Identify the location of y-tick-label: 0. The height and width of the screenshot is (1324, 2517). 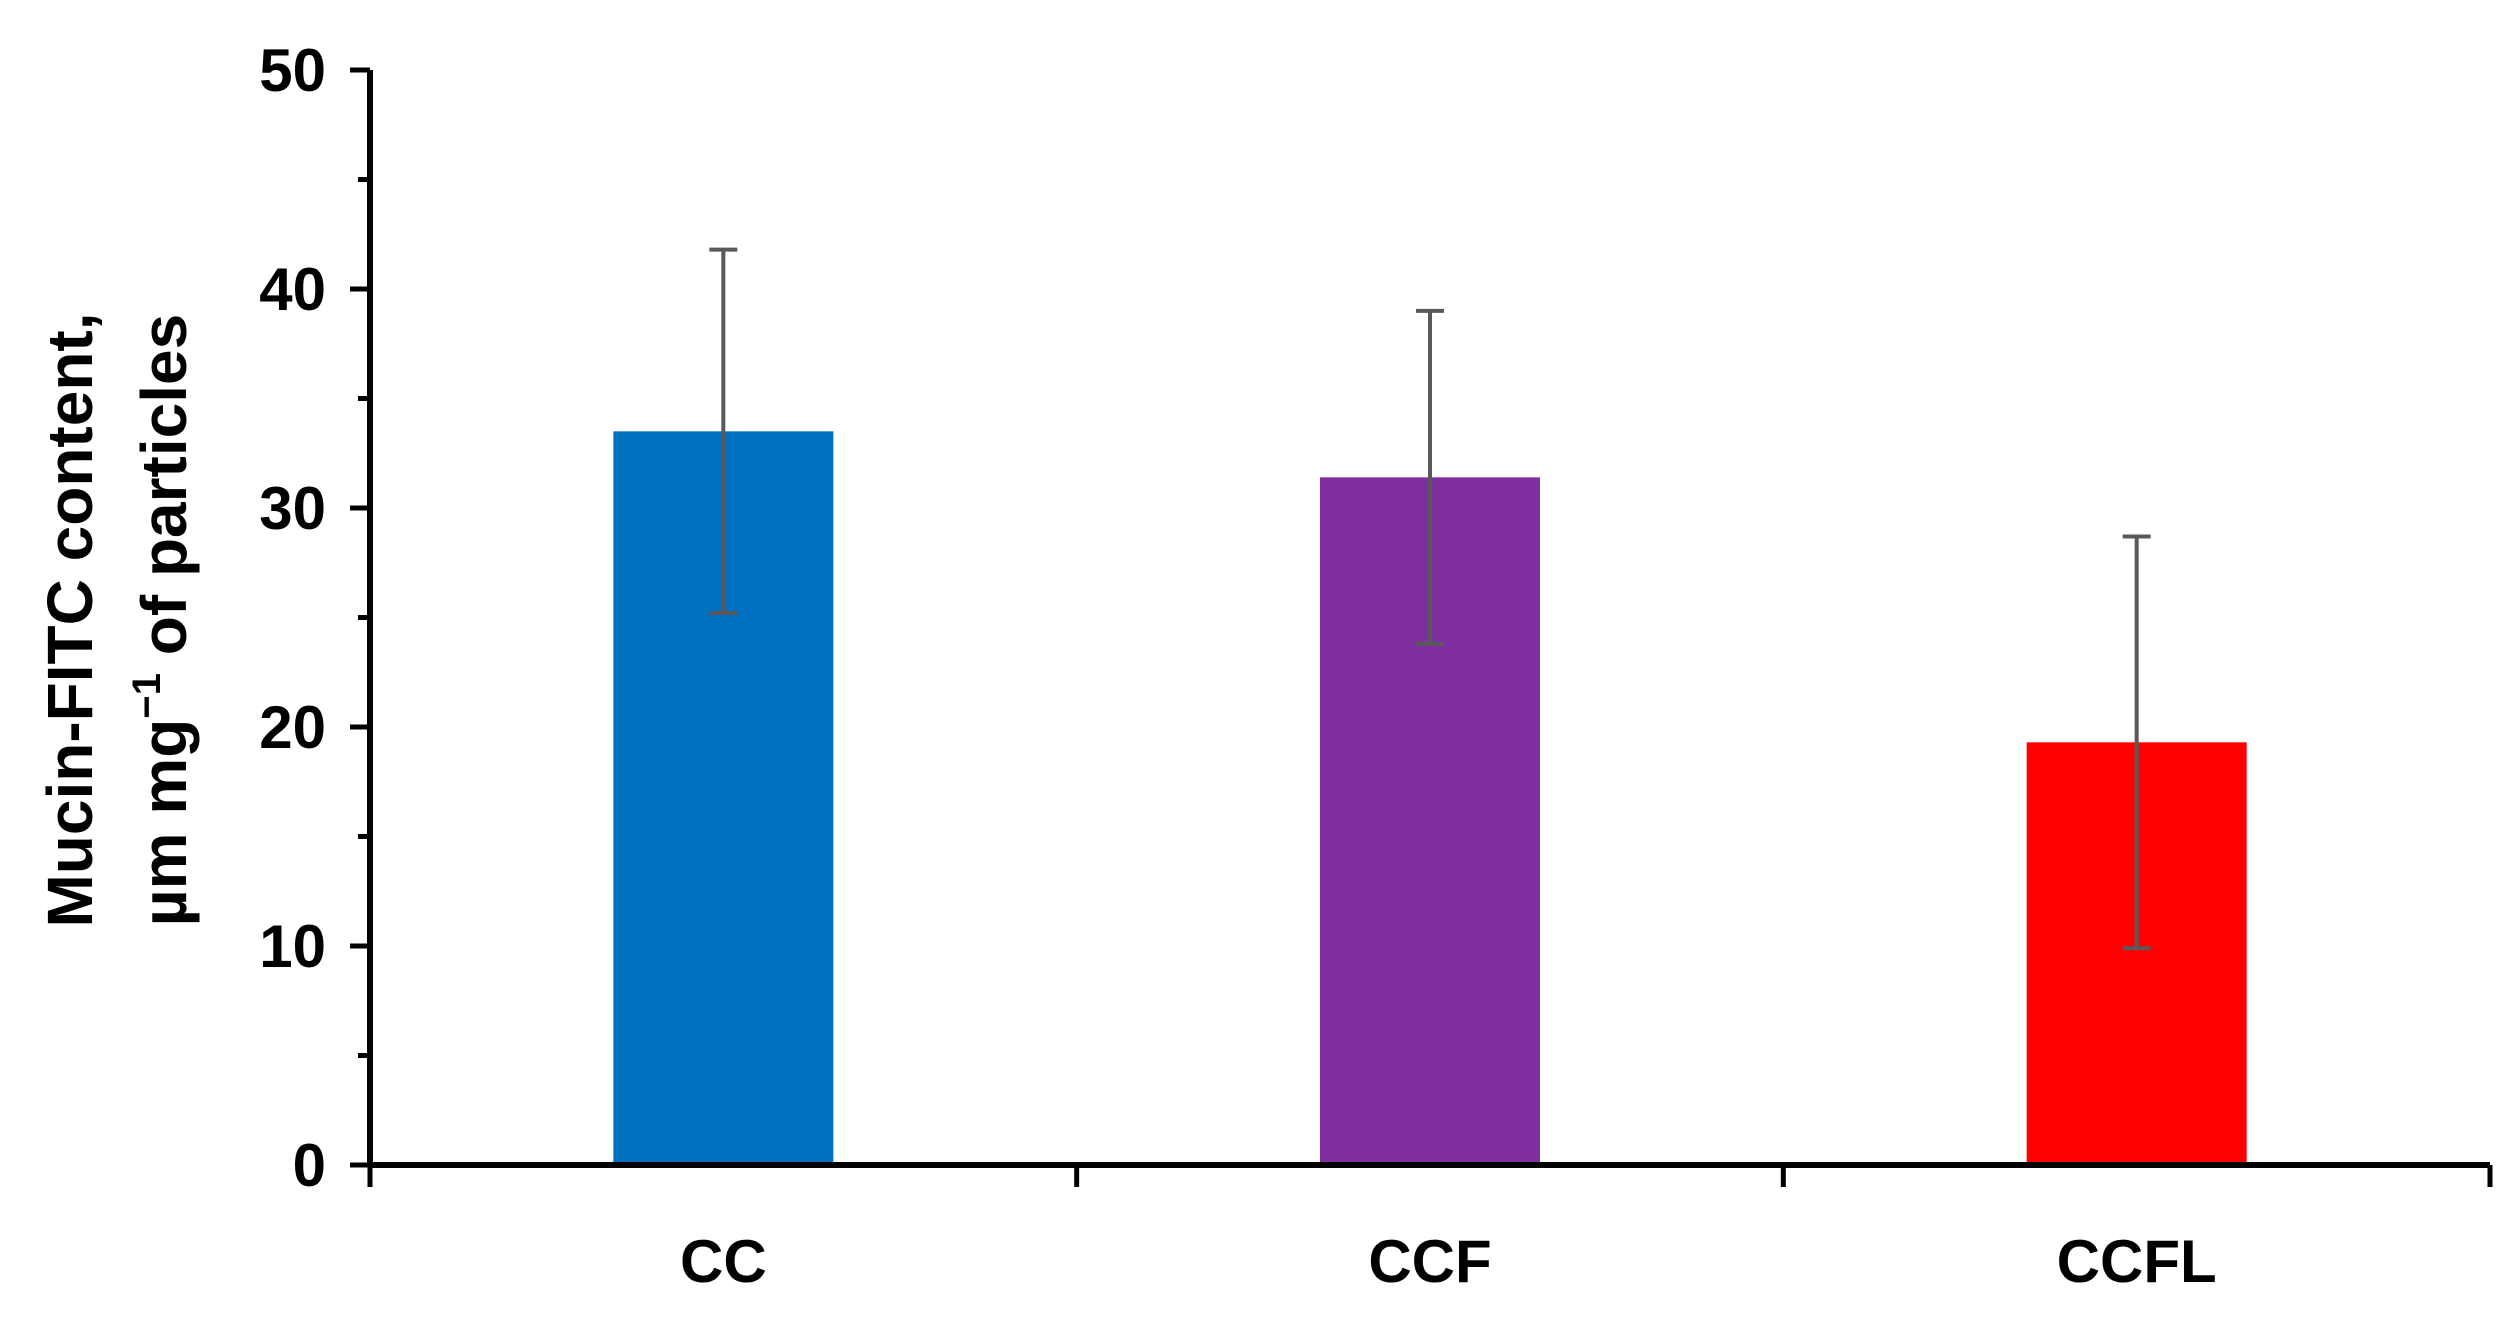
(309, 1165).